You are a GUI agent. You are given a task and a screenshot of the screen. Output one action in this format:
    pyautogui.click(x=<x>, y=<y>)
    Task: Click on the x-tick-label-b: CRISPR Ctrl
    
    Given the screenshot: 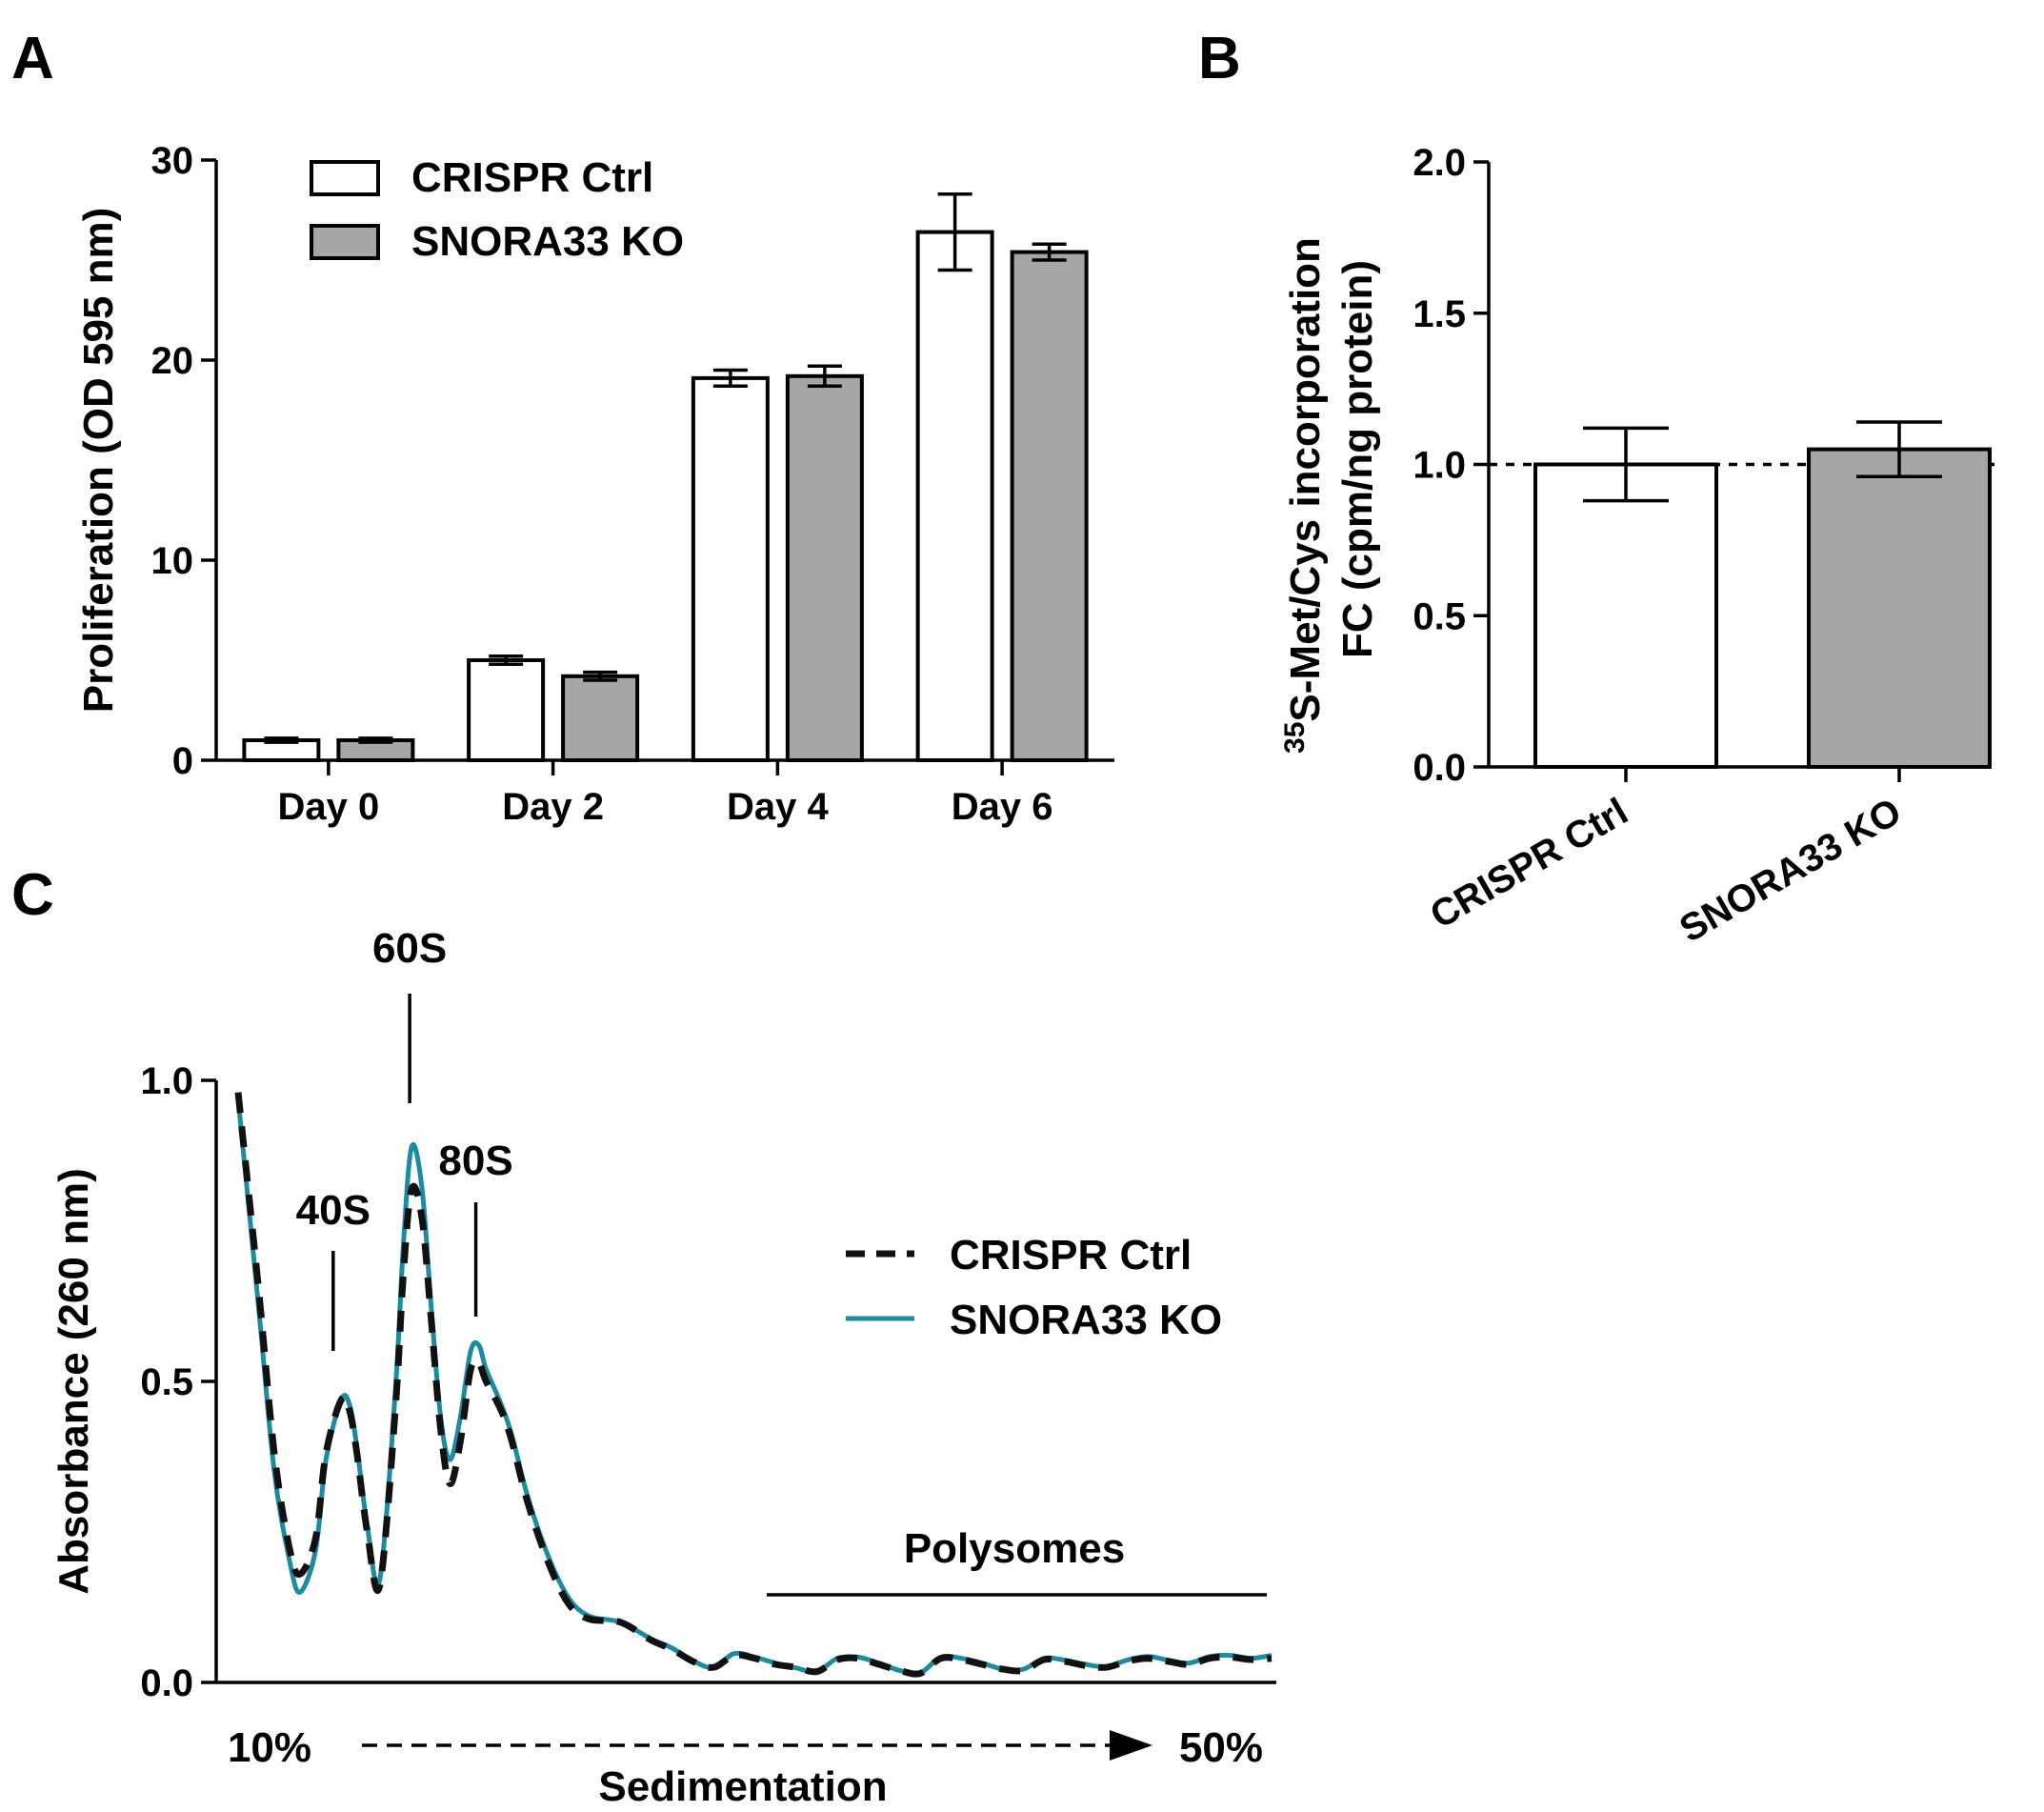 What is the action you would take?
    pyautogui.click(x=1528, y=864)
    